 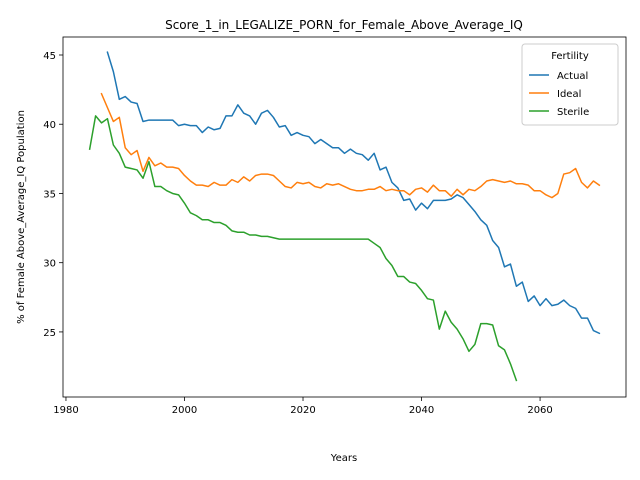 I want to click on legend: Fertility Actual Ideal Sterile, so click(x=570, y=84).